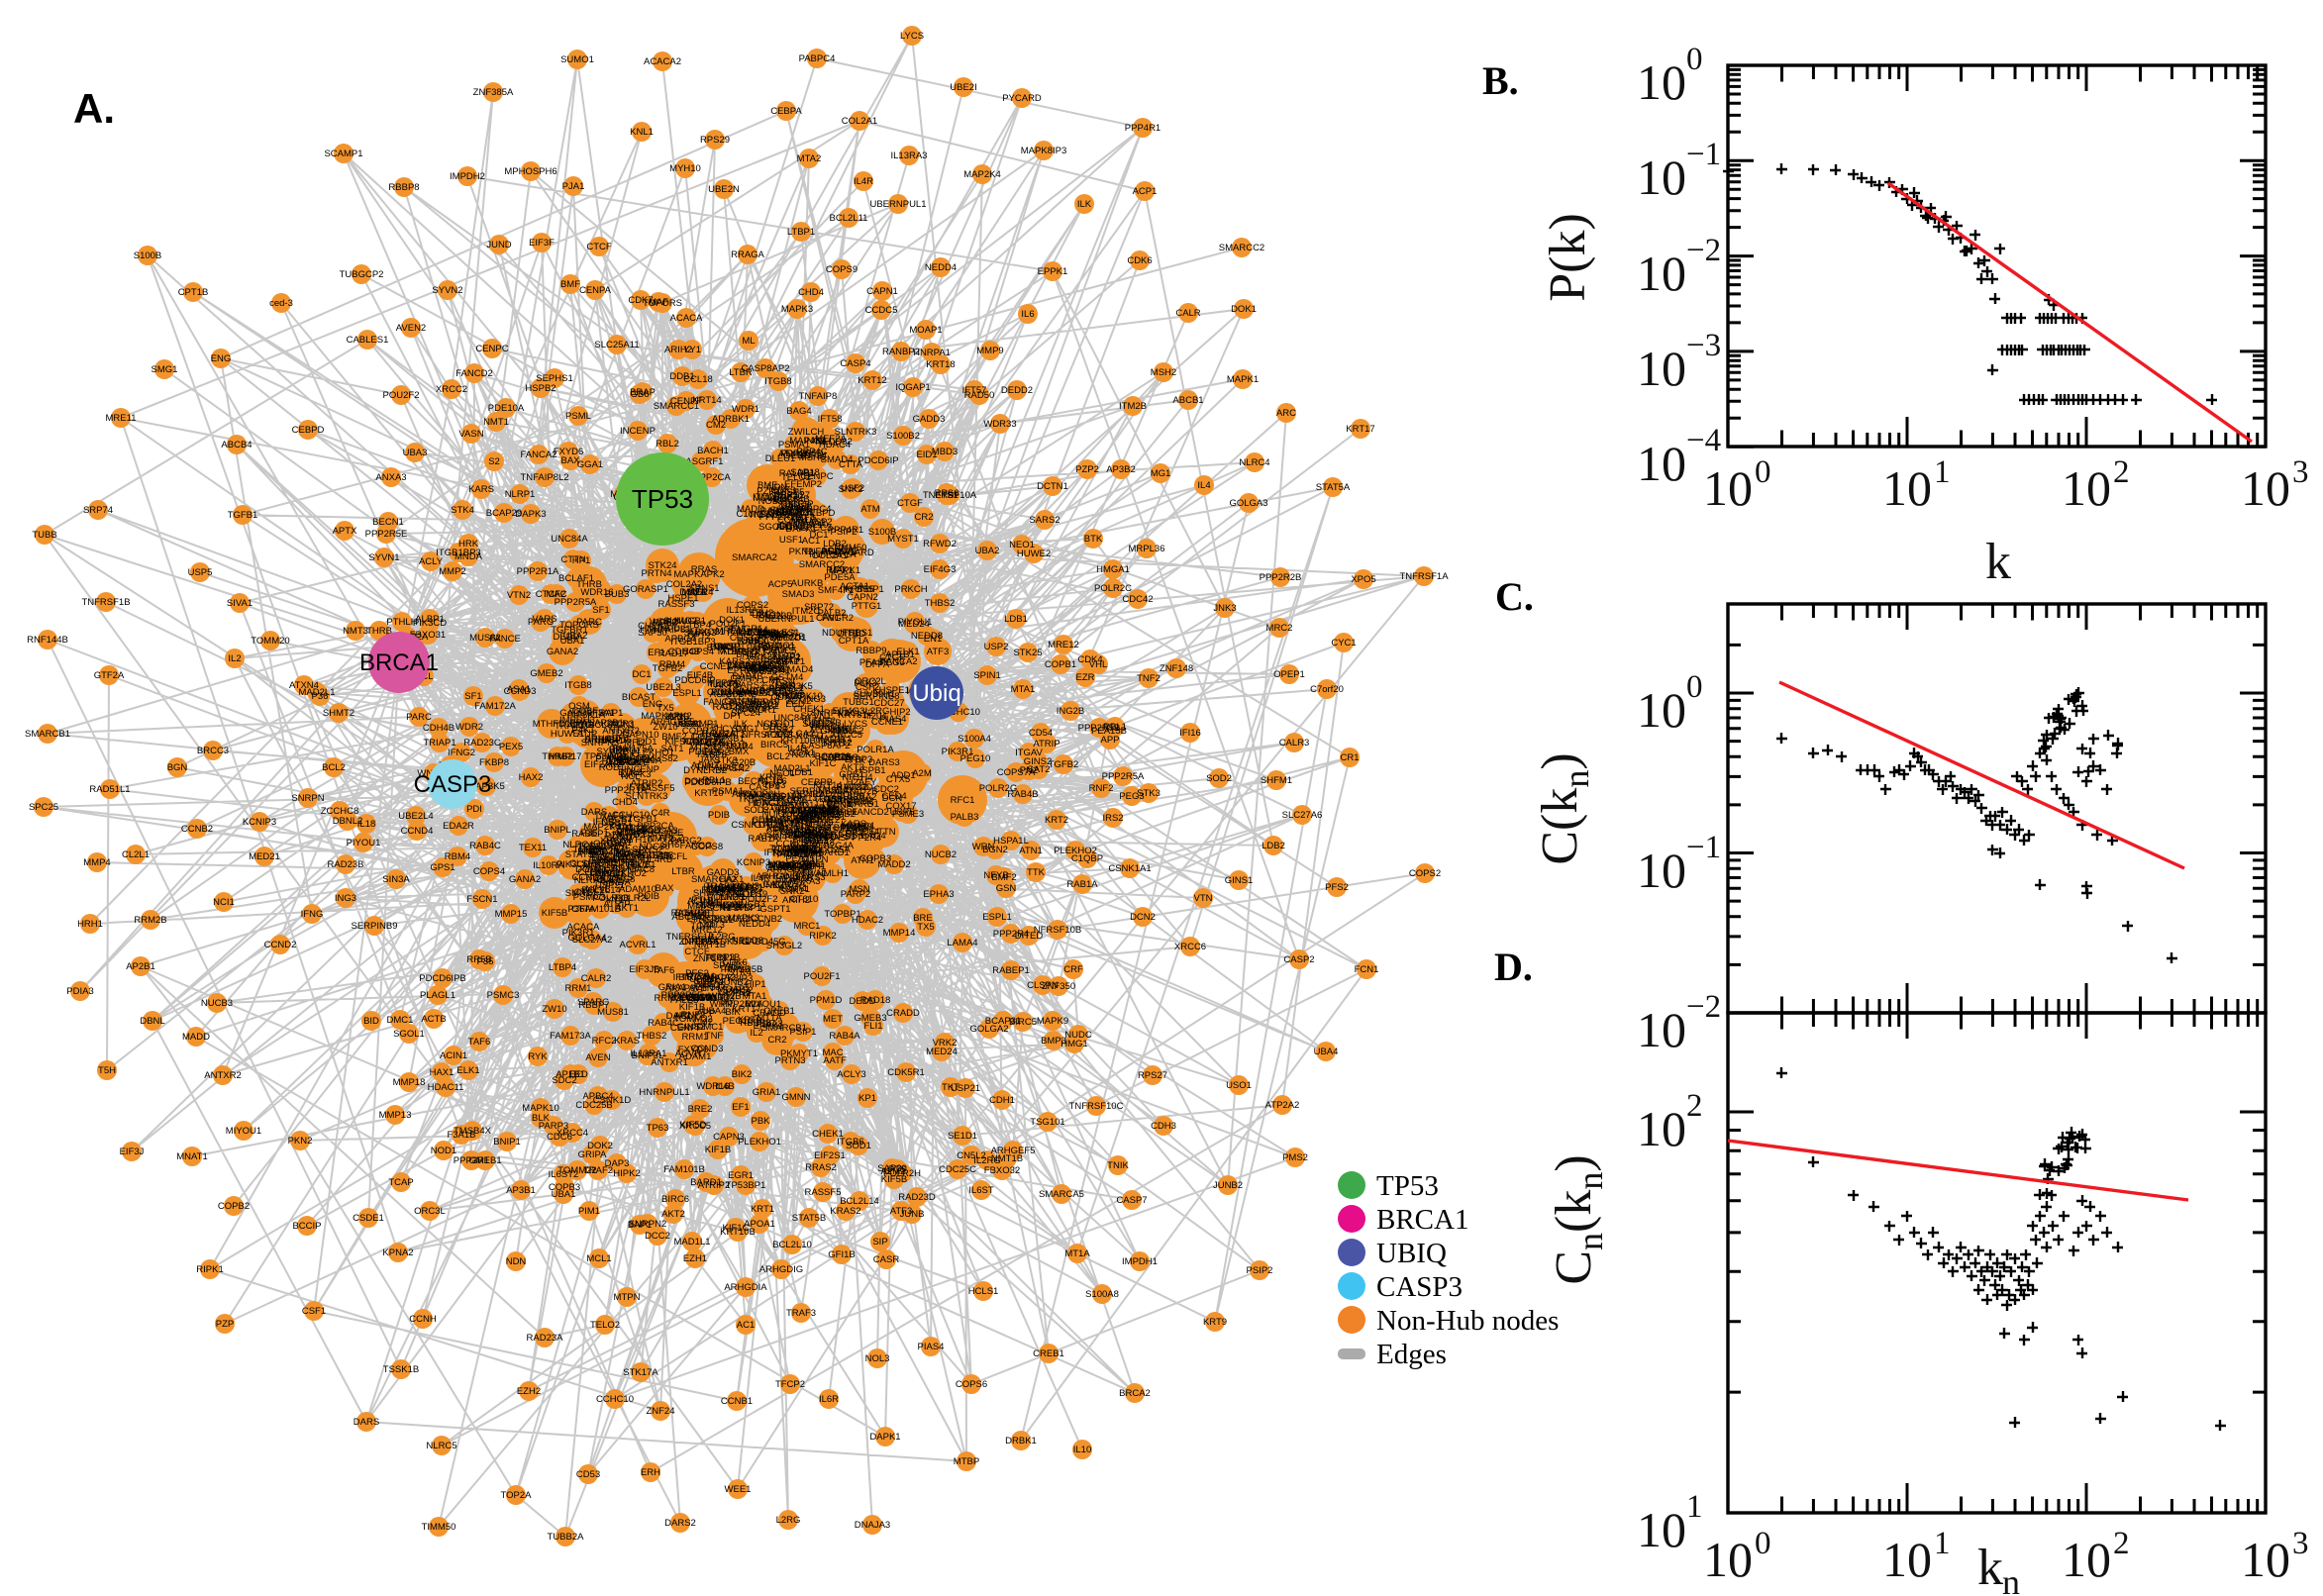 The height and width of the screenshot is (1596, 2323). Describe the element at coordinates (1129, 868) in the screenshot. I see `svg-text: CSNK1A1` at that location.